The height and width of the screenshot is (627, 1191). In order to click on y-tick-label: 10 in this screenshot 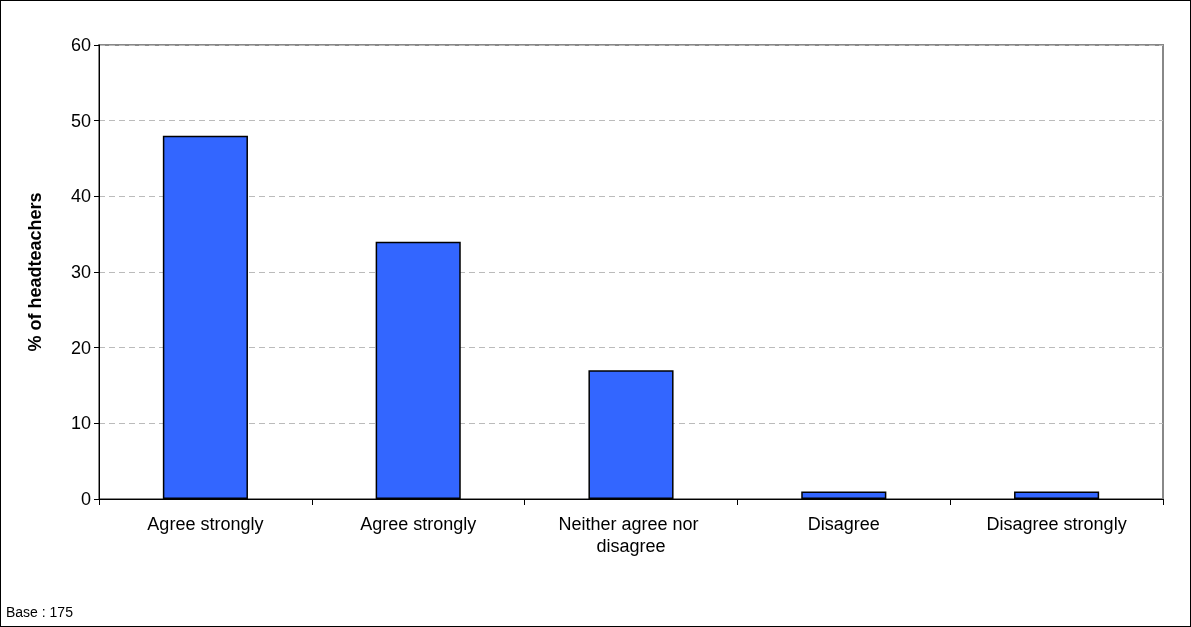, I will do `click(80, 423)`.